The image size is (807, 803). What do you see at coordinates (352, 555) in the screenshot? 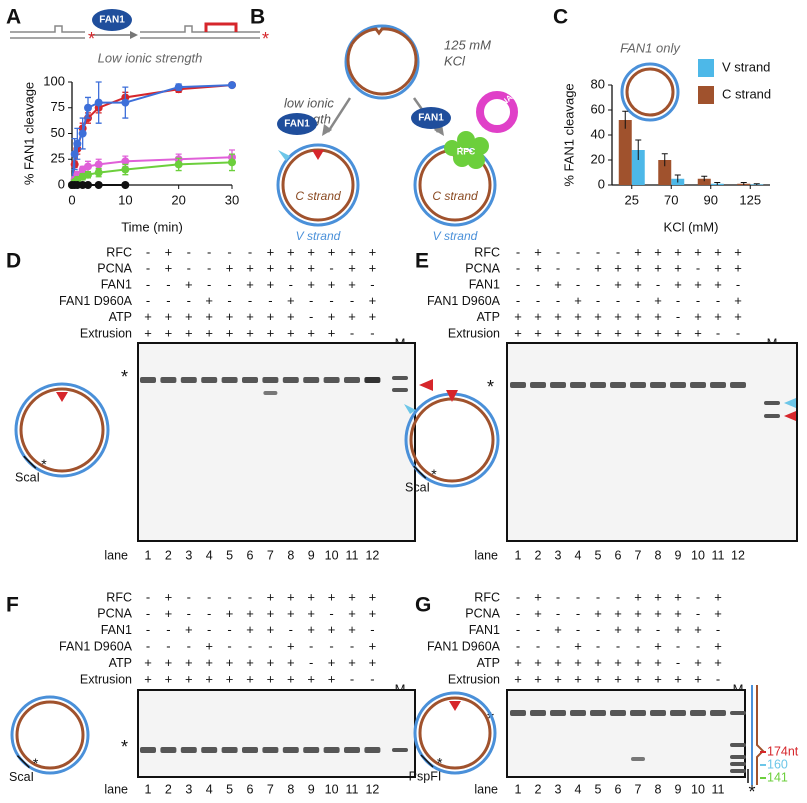
I see `lane-number: 11` at bounding box center [352, 555].